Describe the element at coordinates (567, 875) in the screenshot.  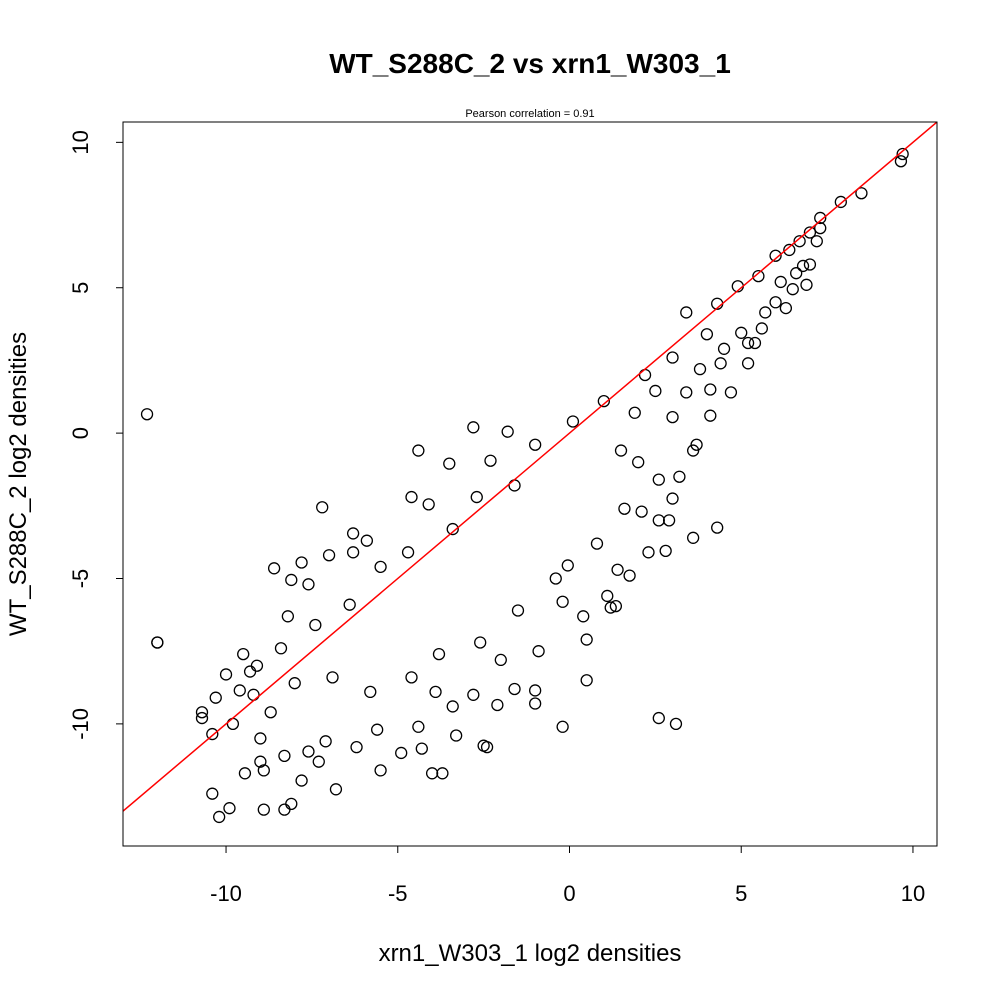
I see `x-axis: -10 -5 0 5 10` at that location.